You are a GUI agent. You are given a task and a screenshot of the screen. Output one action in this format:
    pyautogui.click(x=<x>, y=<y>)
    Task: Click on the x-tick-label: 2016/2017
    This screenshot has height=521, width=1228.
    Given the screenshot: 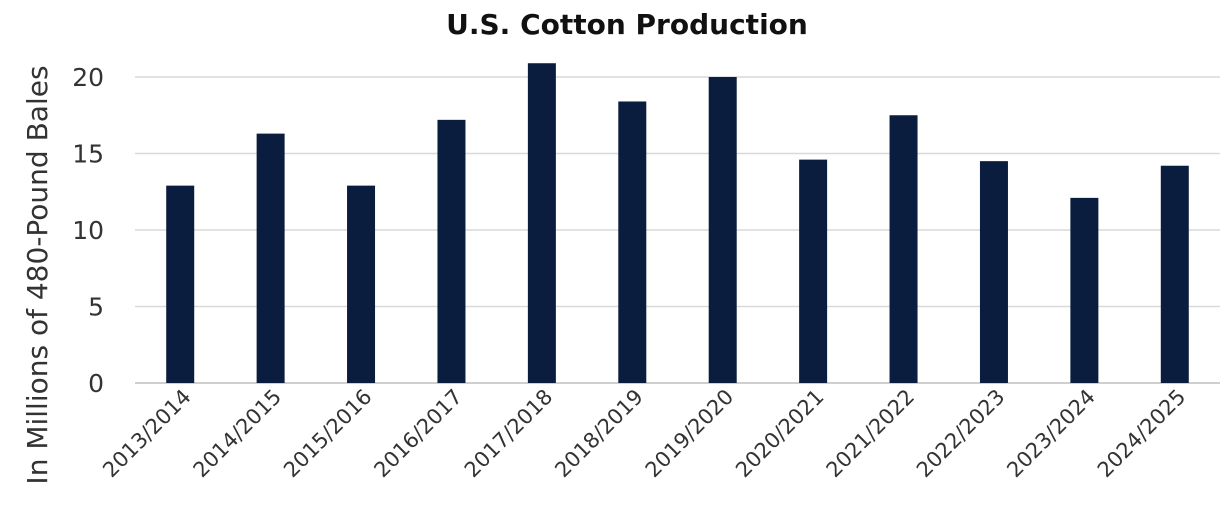 What is the action you would take?
    pyautogui.click(x=418, y=434)
    